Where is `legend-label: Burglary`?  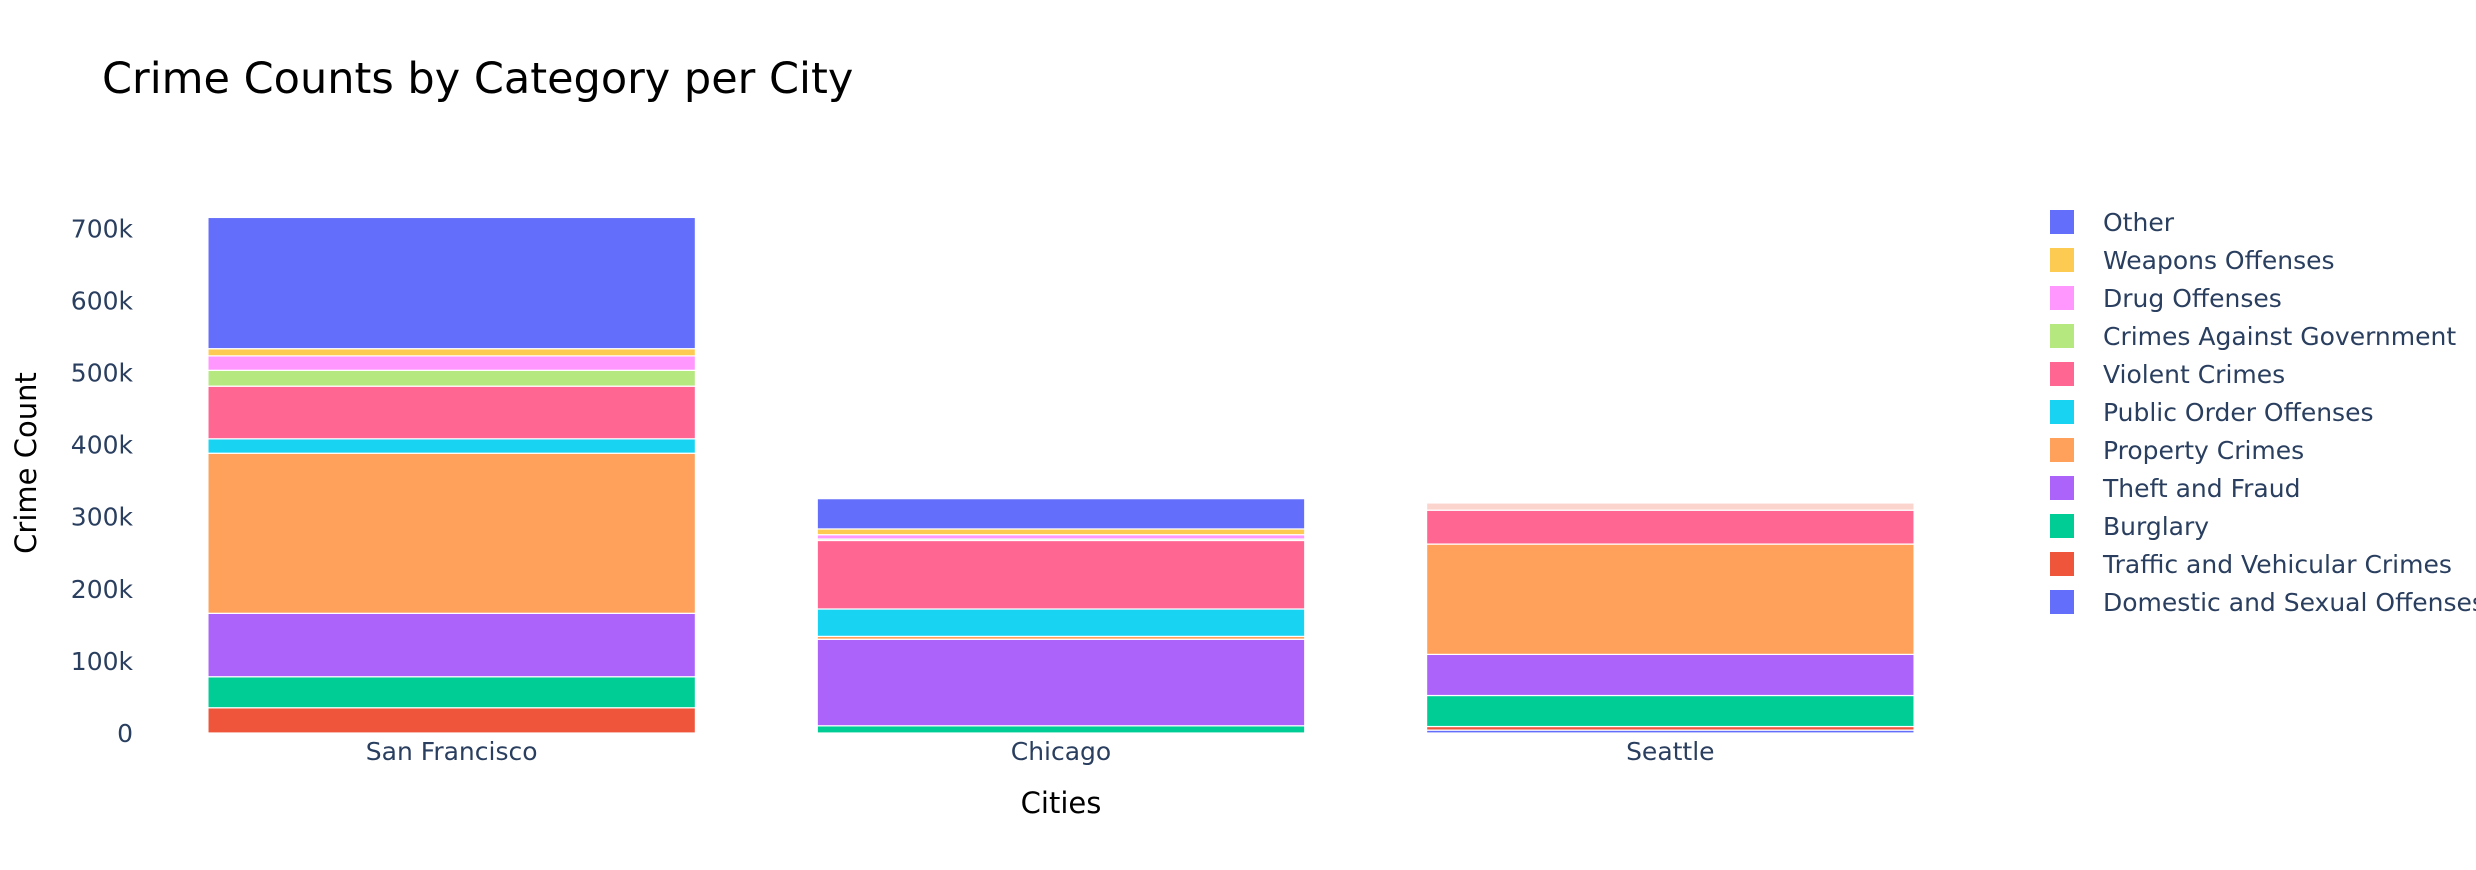 legend-label: Burglary is located at coordinates (2156, 526).